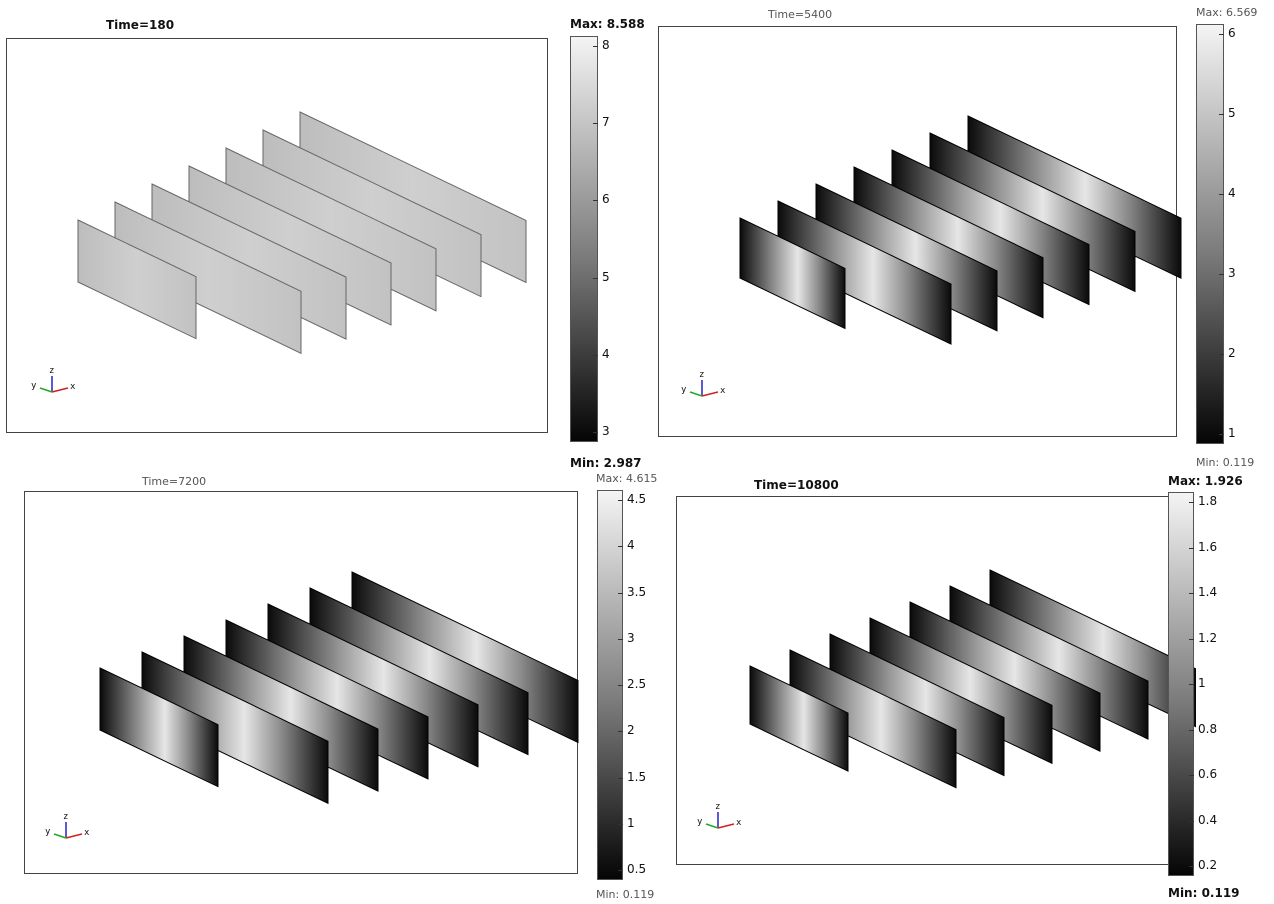 The width and height of the screenshot is (1274, 904). Describe the element at coordinates (637, 591) in the screenshot. I see `colorbar-tick-label: 3.5` at that location.